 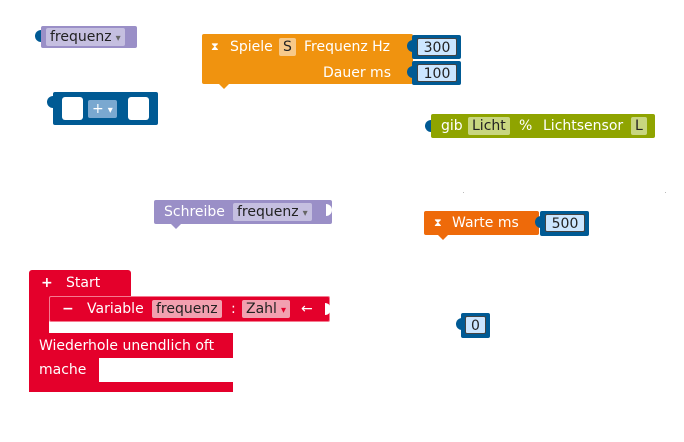 What do you see at coordinates (565, 223) in the screenshot?
I see `wait-number-field: 500` at bounding box center [565, 223].